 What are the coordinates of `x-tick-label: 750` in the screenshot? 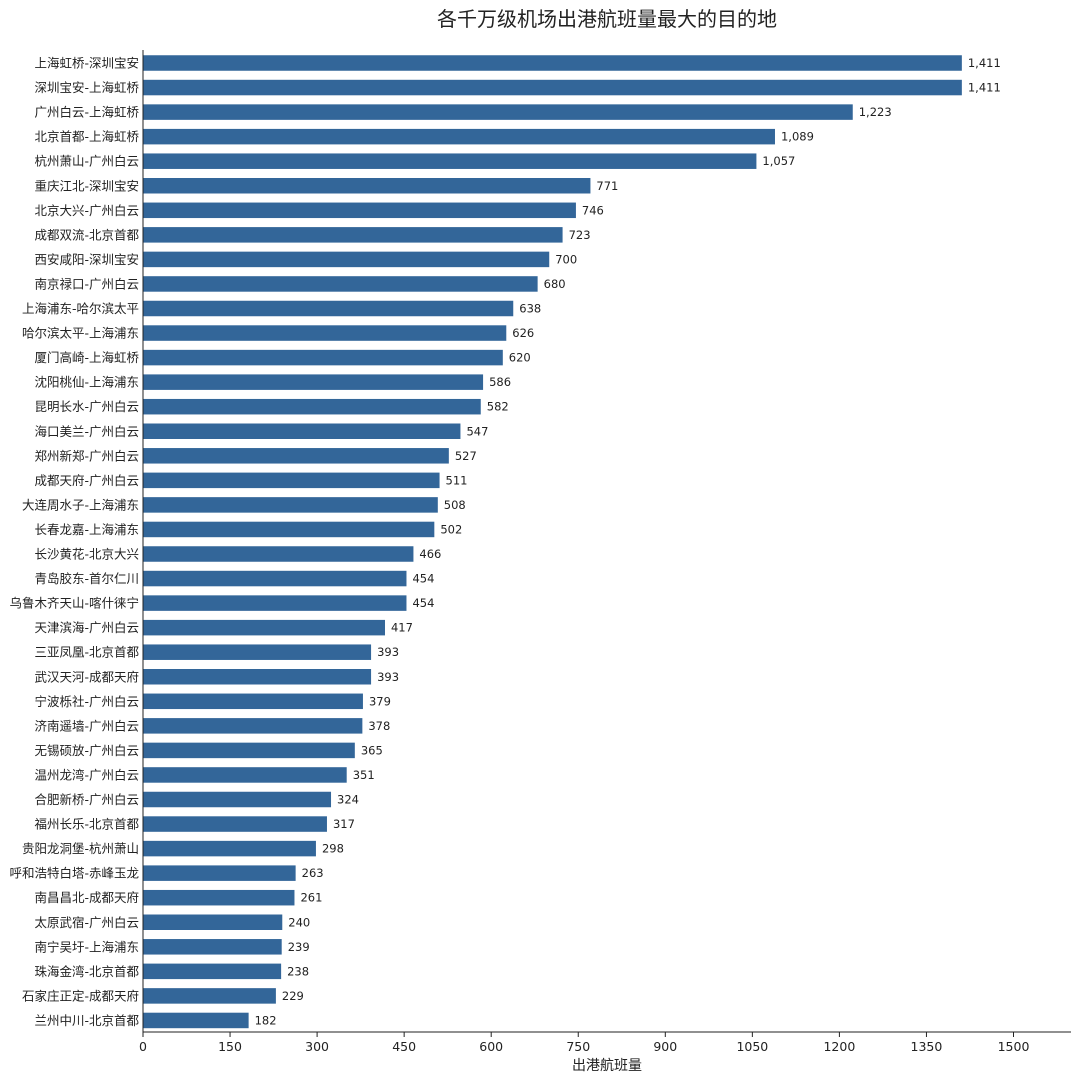 It's located at (578, 1046).